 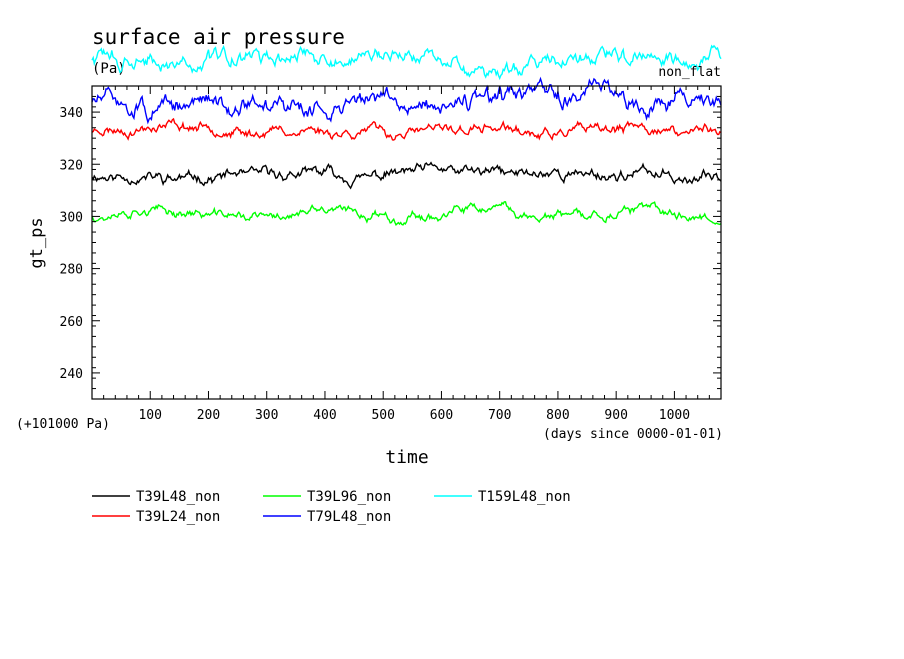 What do you see at coordinates (524, 497) in the screenshot?
I see `legend-label: T159L48_non` at bounding box center [524, 497].